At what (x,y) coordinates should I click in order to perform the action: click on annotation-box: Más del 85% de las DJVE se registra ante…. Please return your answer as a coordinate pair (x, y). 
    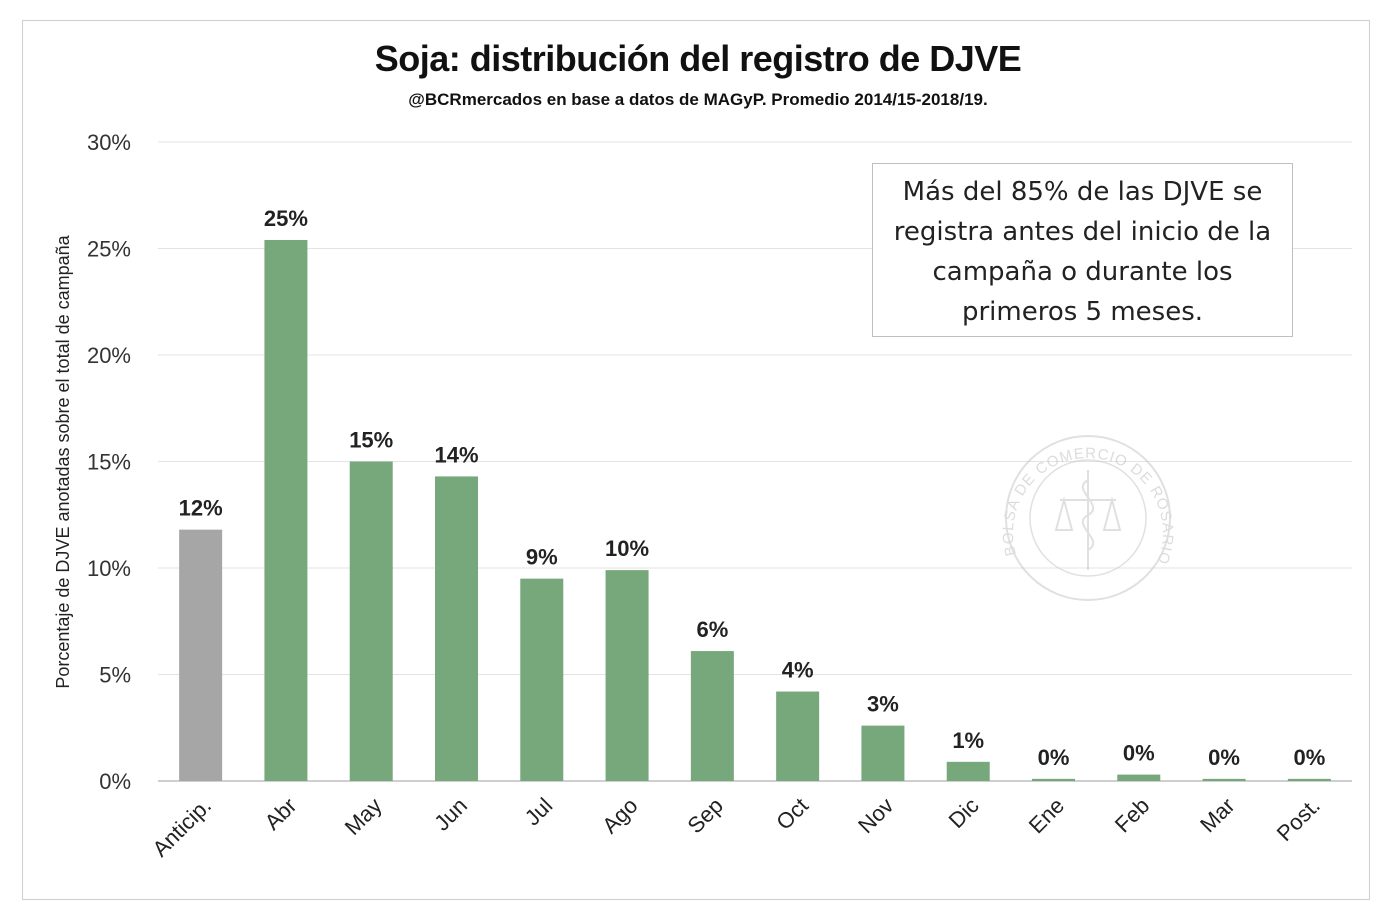
    Looking at the image, I should click on (1082, 250).